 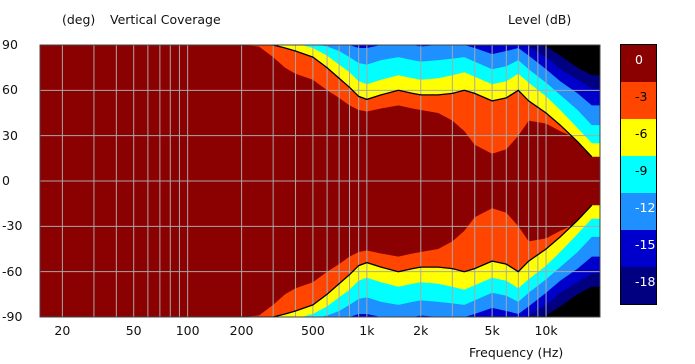 What do you see at coordinates (10, 90) in the screenshot?
I see `y-tick-label: 60` at bounding box center [10, 90].